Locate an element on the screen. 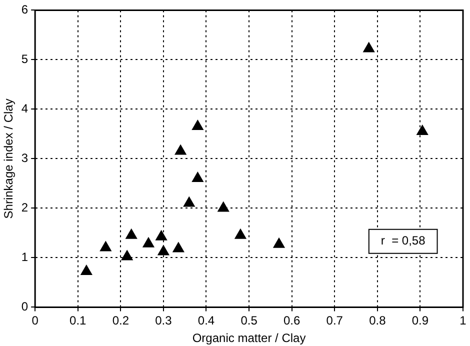  annotation: r = 0,58 is located at coordinates (403, 241).